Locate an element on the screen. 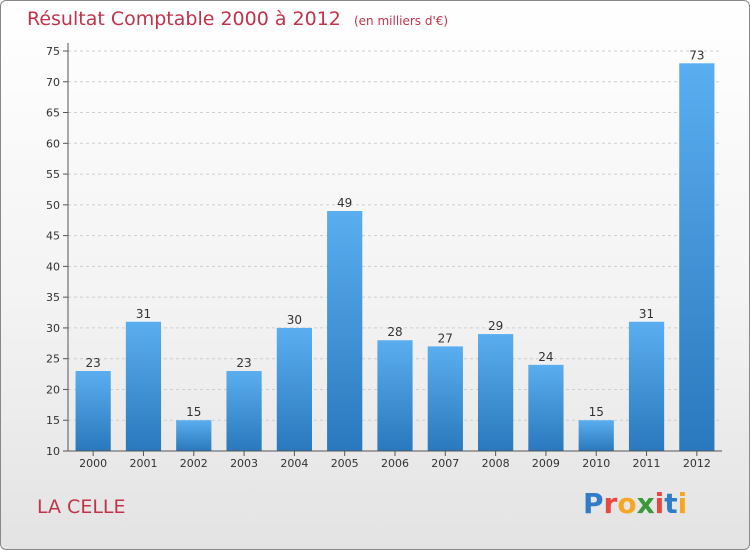 Image resolution: width=750 pixels, height=550 pixels. data-label-2011: 31 is located at coordinates (646, 314).